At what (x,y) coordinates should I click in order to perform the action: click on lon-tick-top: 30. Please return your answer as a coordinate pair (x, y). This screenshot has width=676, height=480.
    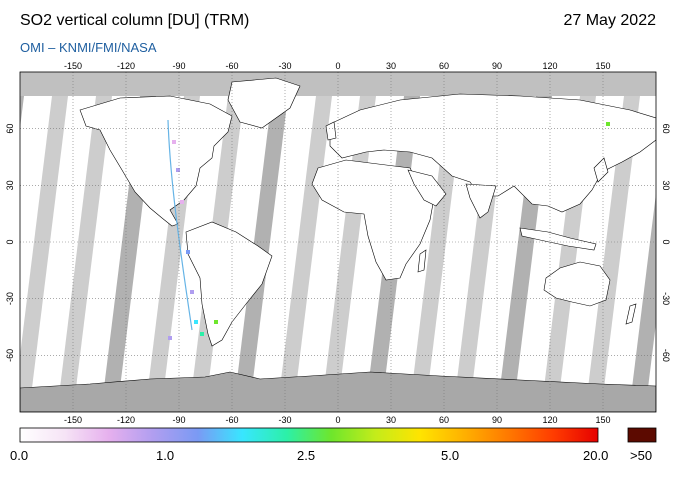
    Looking at the image, I should click on (391, 66).